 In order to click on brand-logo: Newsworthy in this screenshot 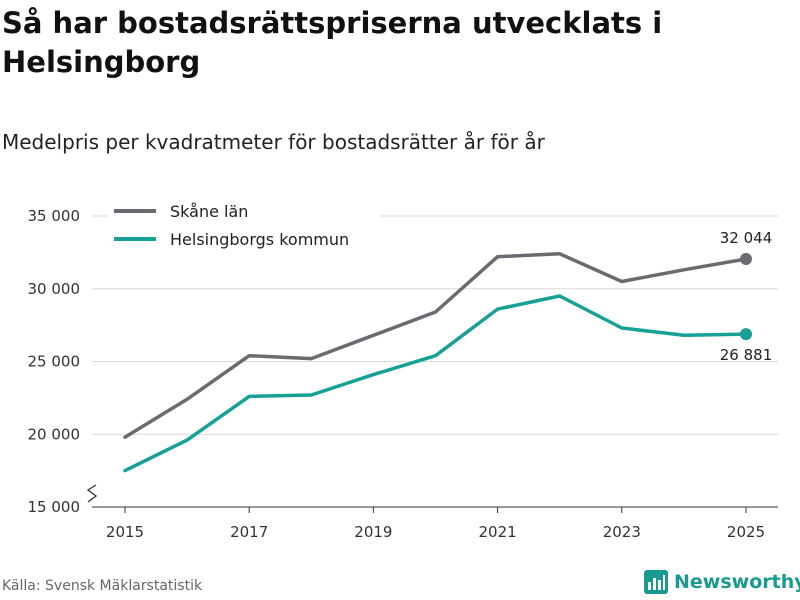, I will do `click(722, 582)`.